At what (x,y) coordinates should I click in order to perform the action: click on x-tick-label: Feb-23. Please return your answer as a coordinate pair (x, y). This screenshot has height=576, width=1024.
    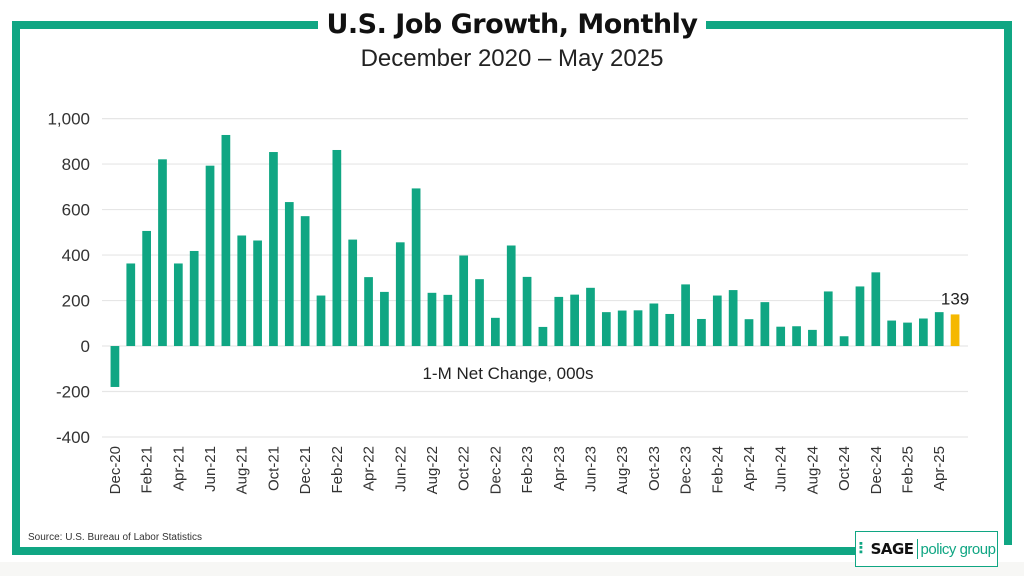
    Looking at the image, I should click on (527, 470).